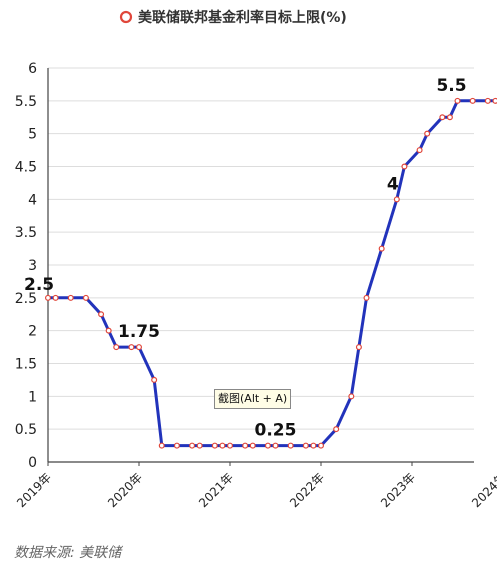 The width and height of the screenshot is (497, 568). What do you see at coordinates (393, 184) in the screenshot?
I see `data-label: 4` at bounding box center [393, 184].